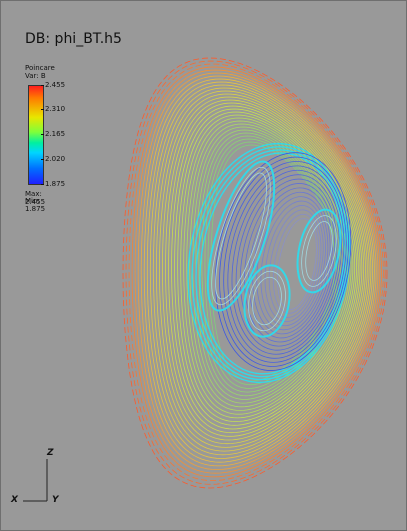  I want to click on legend-variable: Var: B, so click(35, 76).